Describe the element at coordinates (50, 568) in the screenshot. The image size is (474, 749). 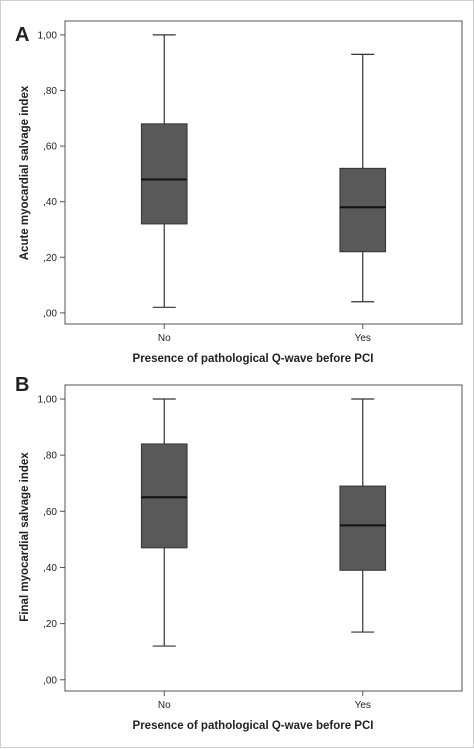
I see `y-tick-label-b-3: ,40` at that location.